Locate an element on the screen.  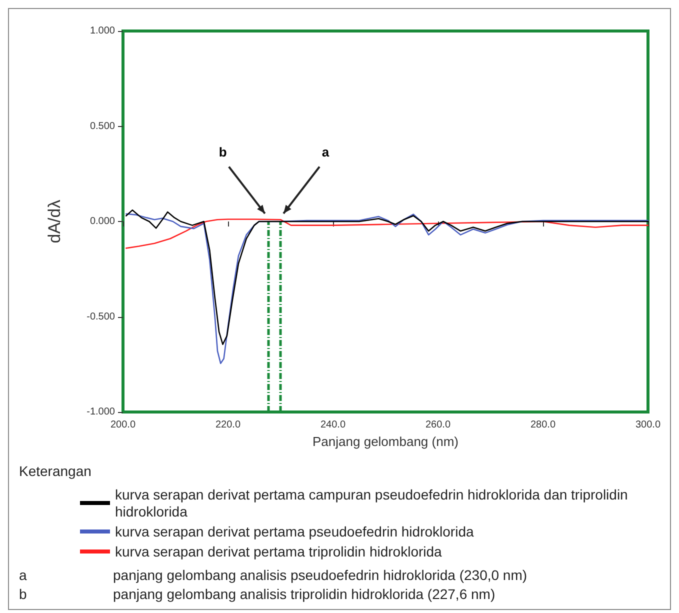
legend-label: kurva serapan derivat pertama triprolidin hidroklorida is located at coordinates (278, 552).